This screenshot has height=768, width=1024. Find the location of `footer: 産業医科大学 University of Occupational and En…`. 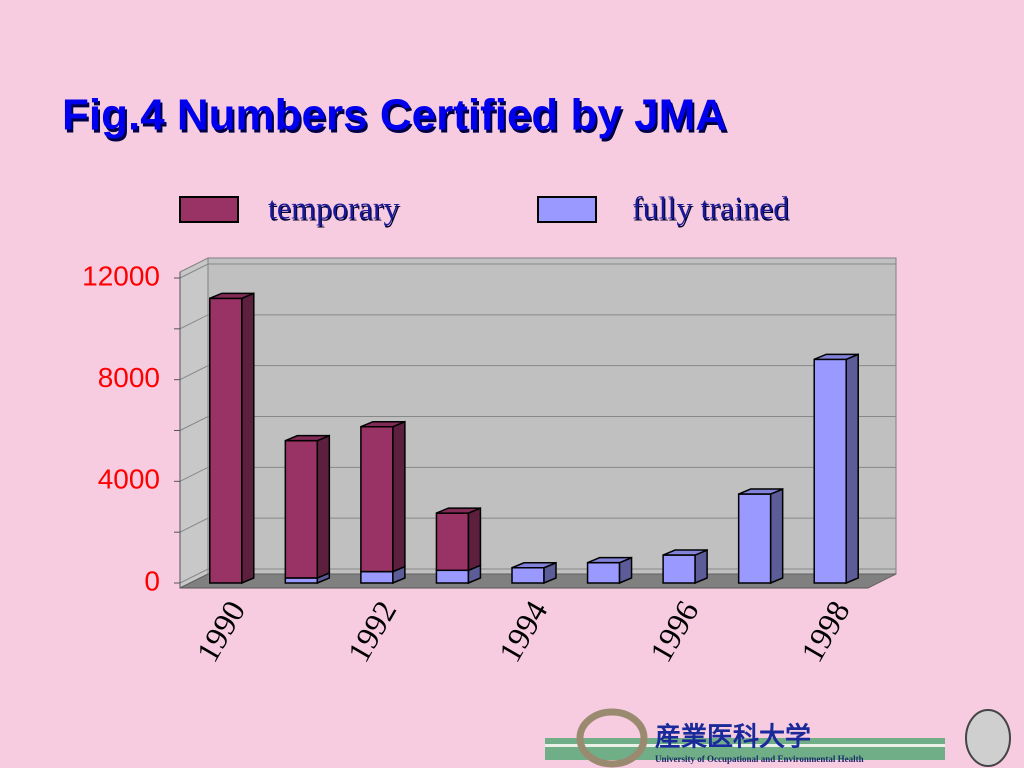

footer: 産業医科大学 University of Occupational and En… is located at coordinates (778, 738).